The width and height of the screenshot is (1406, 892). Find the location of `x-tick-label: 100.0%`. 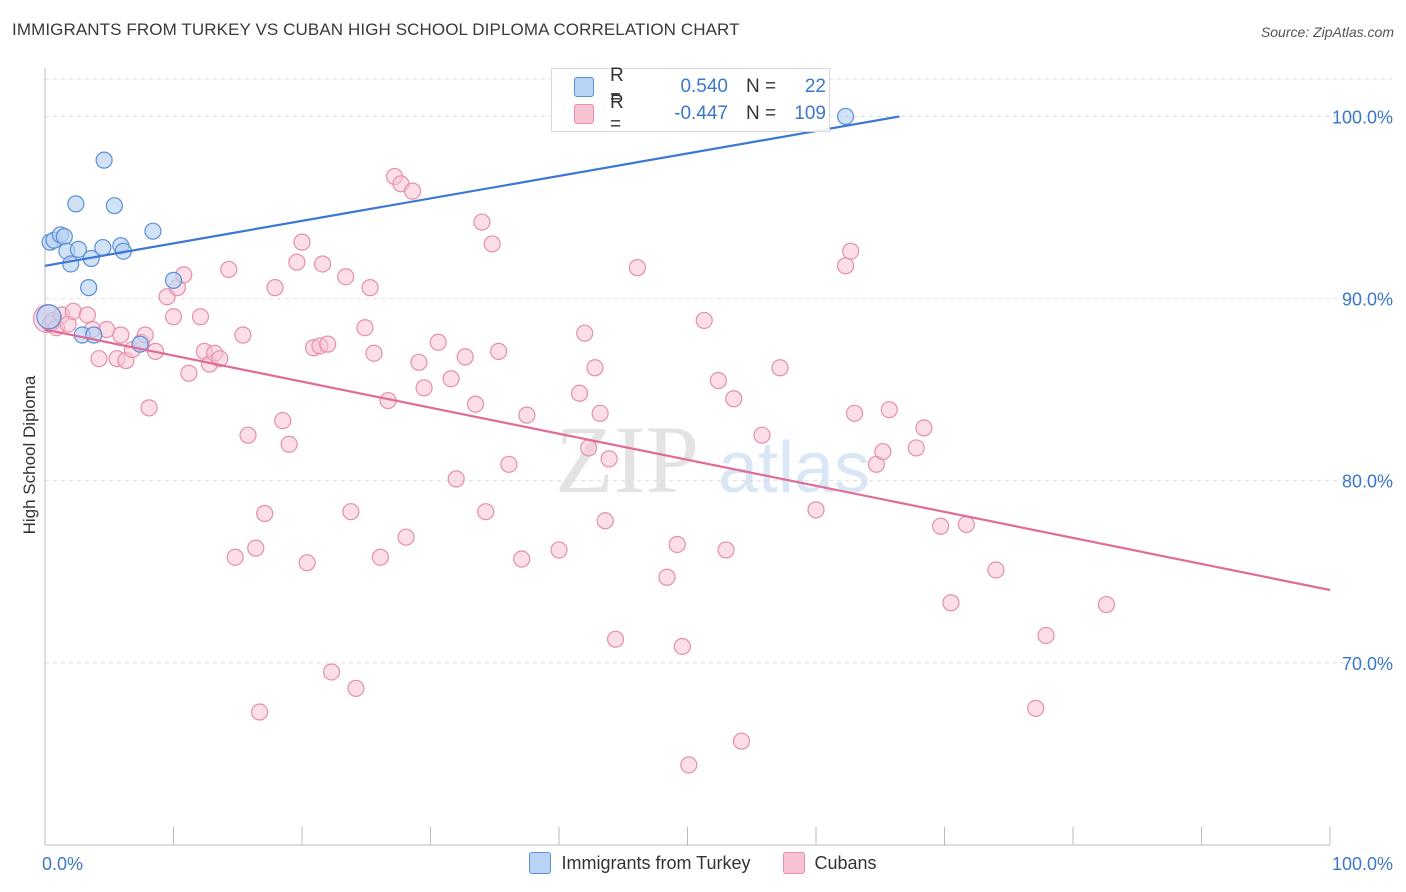

x-tick-label: 100.0% is located at coordinates (1362, 864).